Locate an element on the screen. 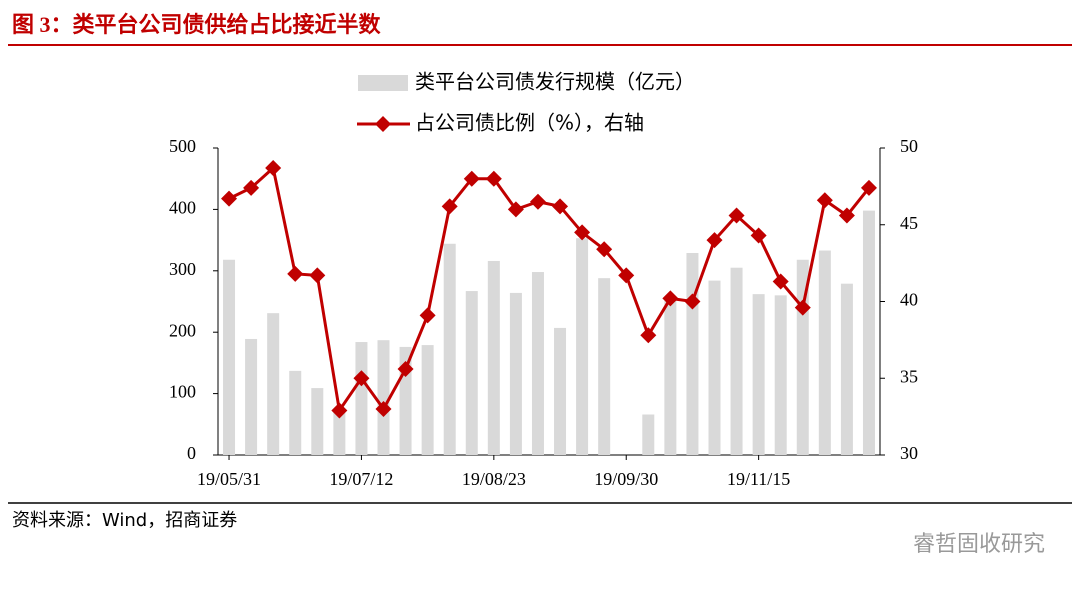  x-tick-label: 19/05/31 is located at coordinates (229, 479).